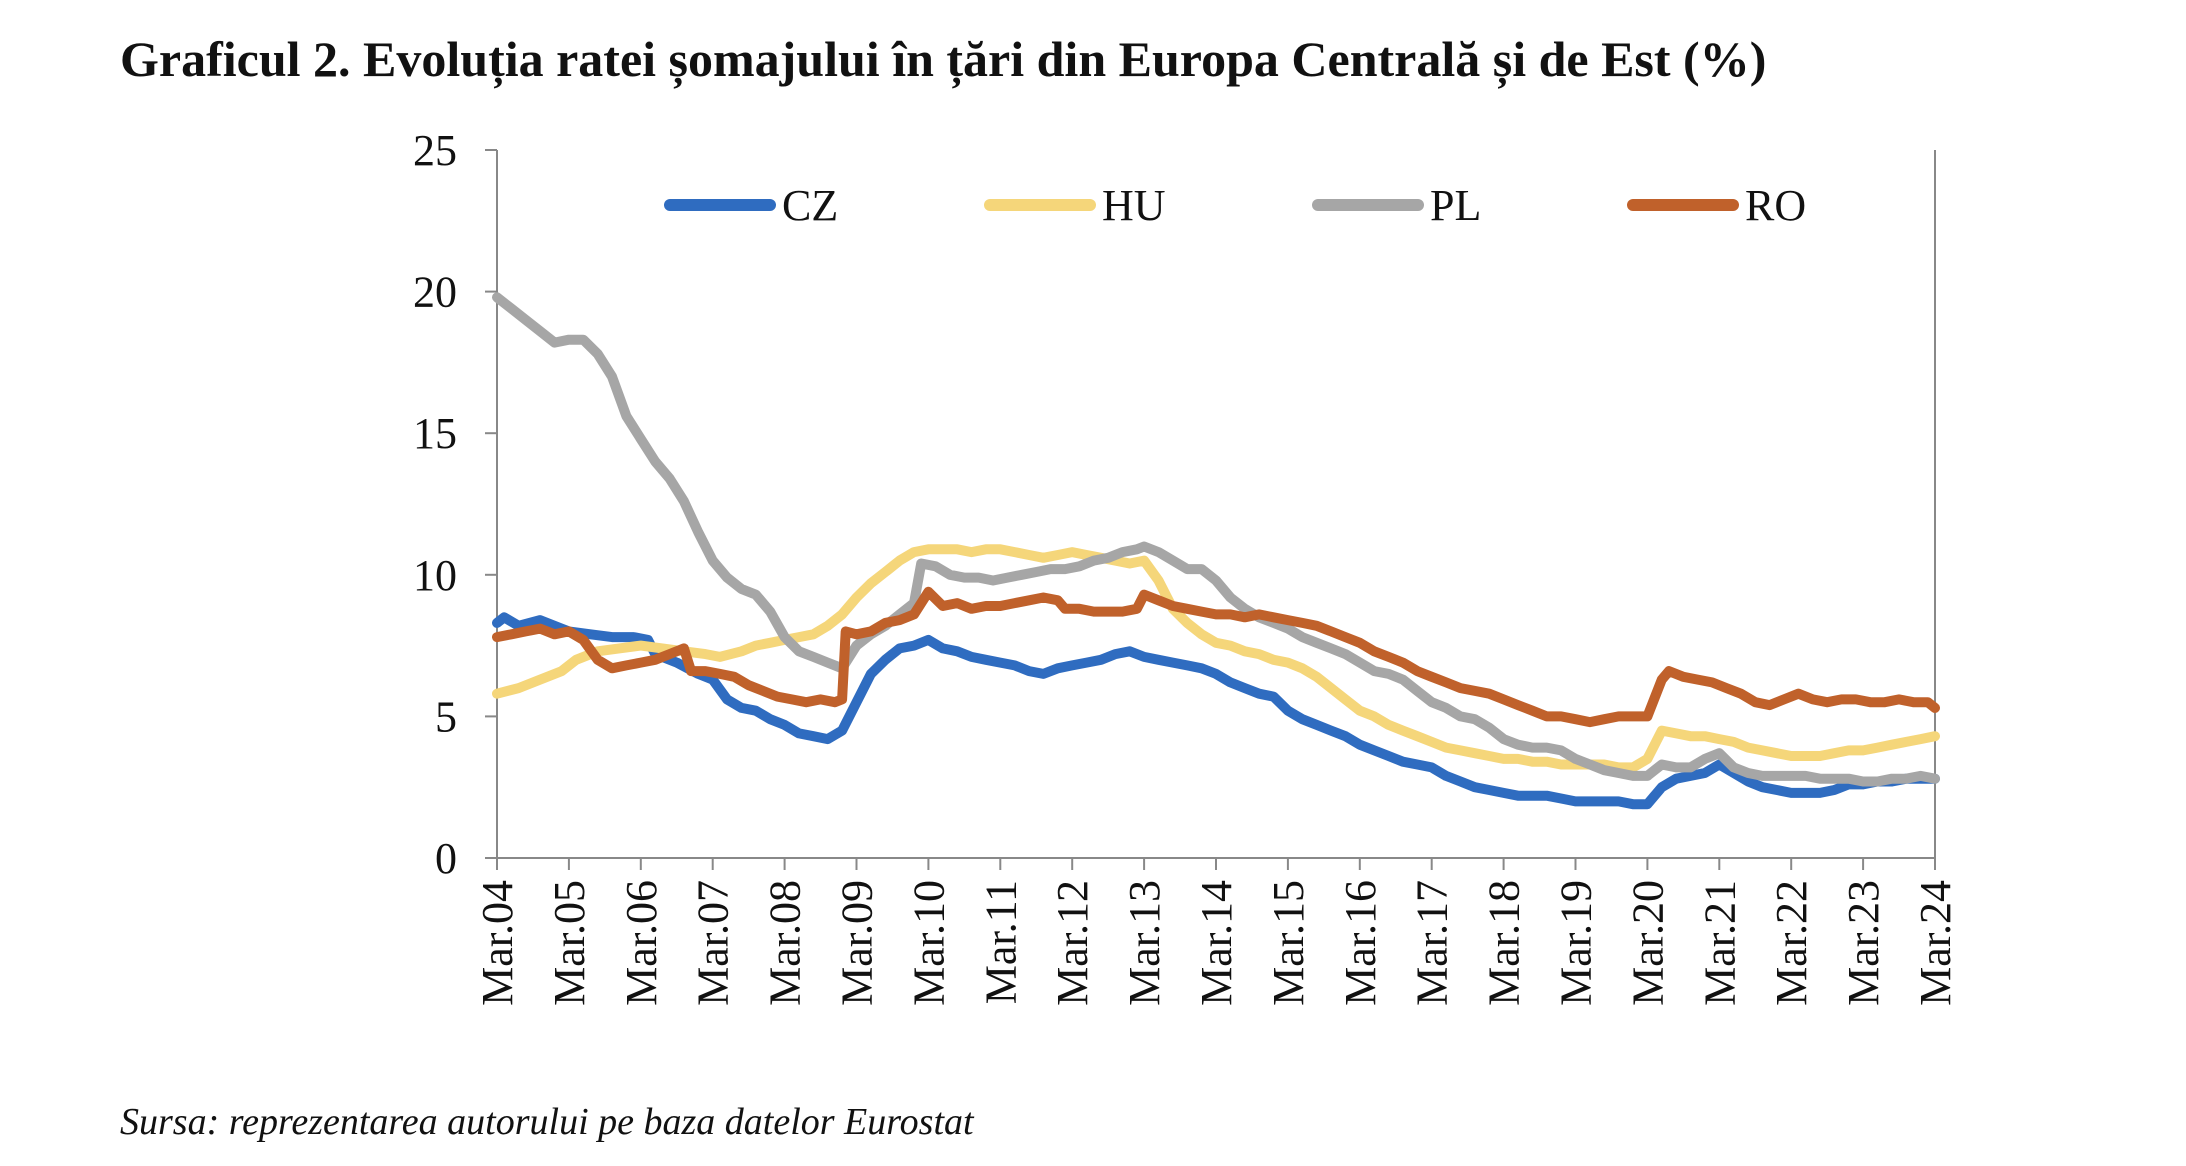 This screenshot has height=1166, width=2186. What do you see at coordinates (435, 150) in the screenshot?
I see `y-tick-label: 25` at bounding box center [435, 150].